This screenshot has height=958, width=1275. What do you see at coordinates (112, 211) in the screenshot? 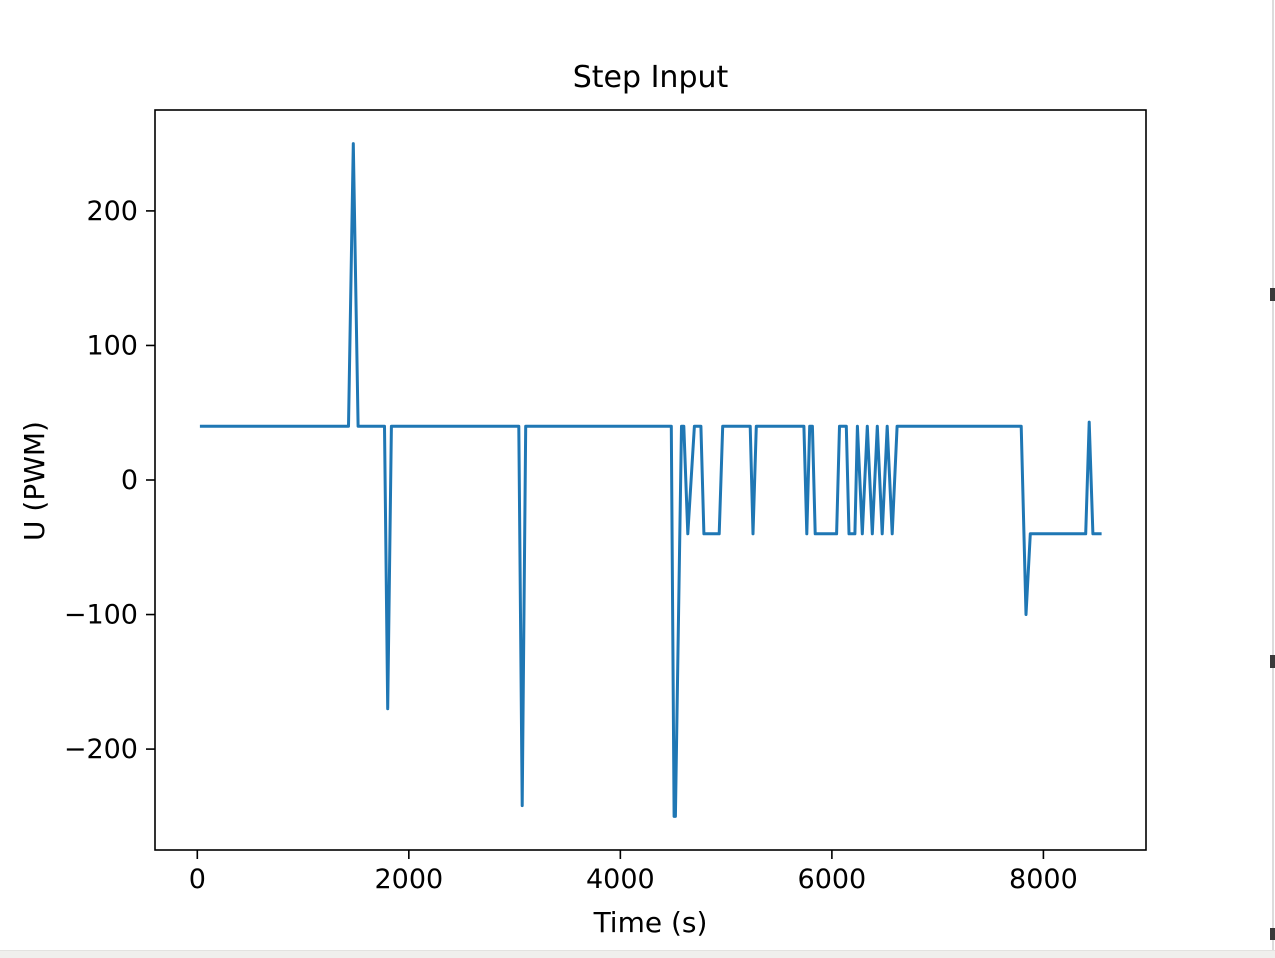
I see `y-tick-label: 200` at bounding box center [112, 211].